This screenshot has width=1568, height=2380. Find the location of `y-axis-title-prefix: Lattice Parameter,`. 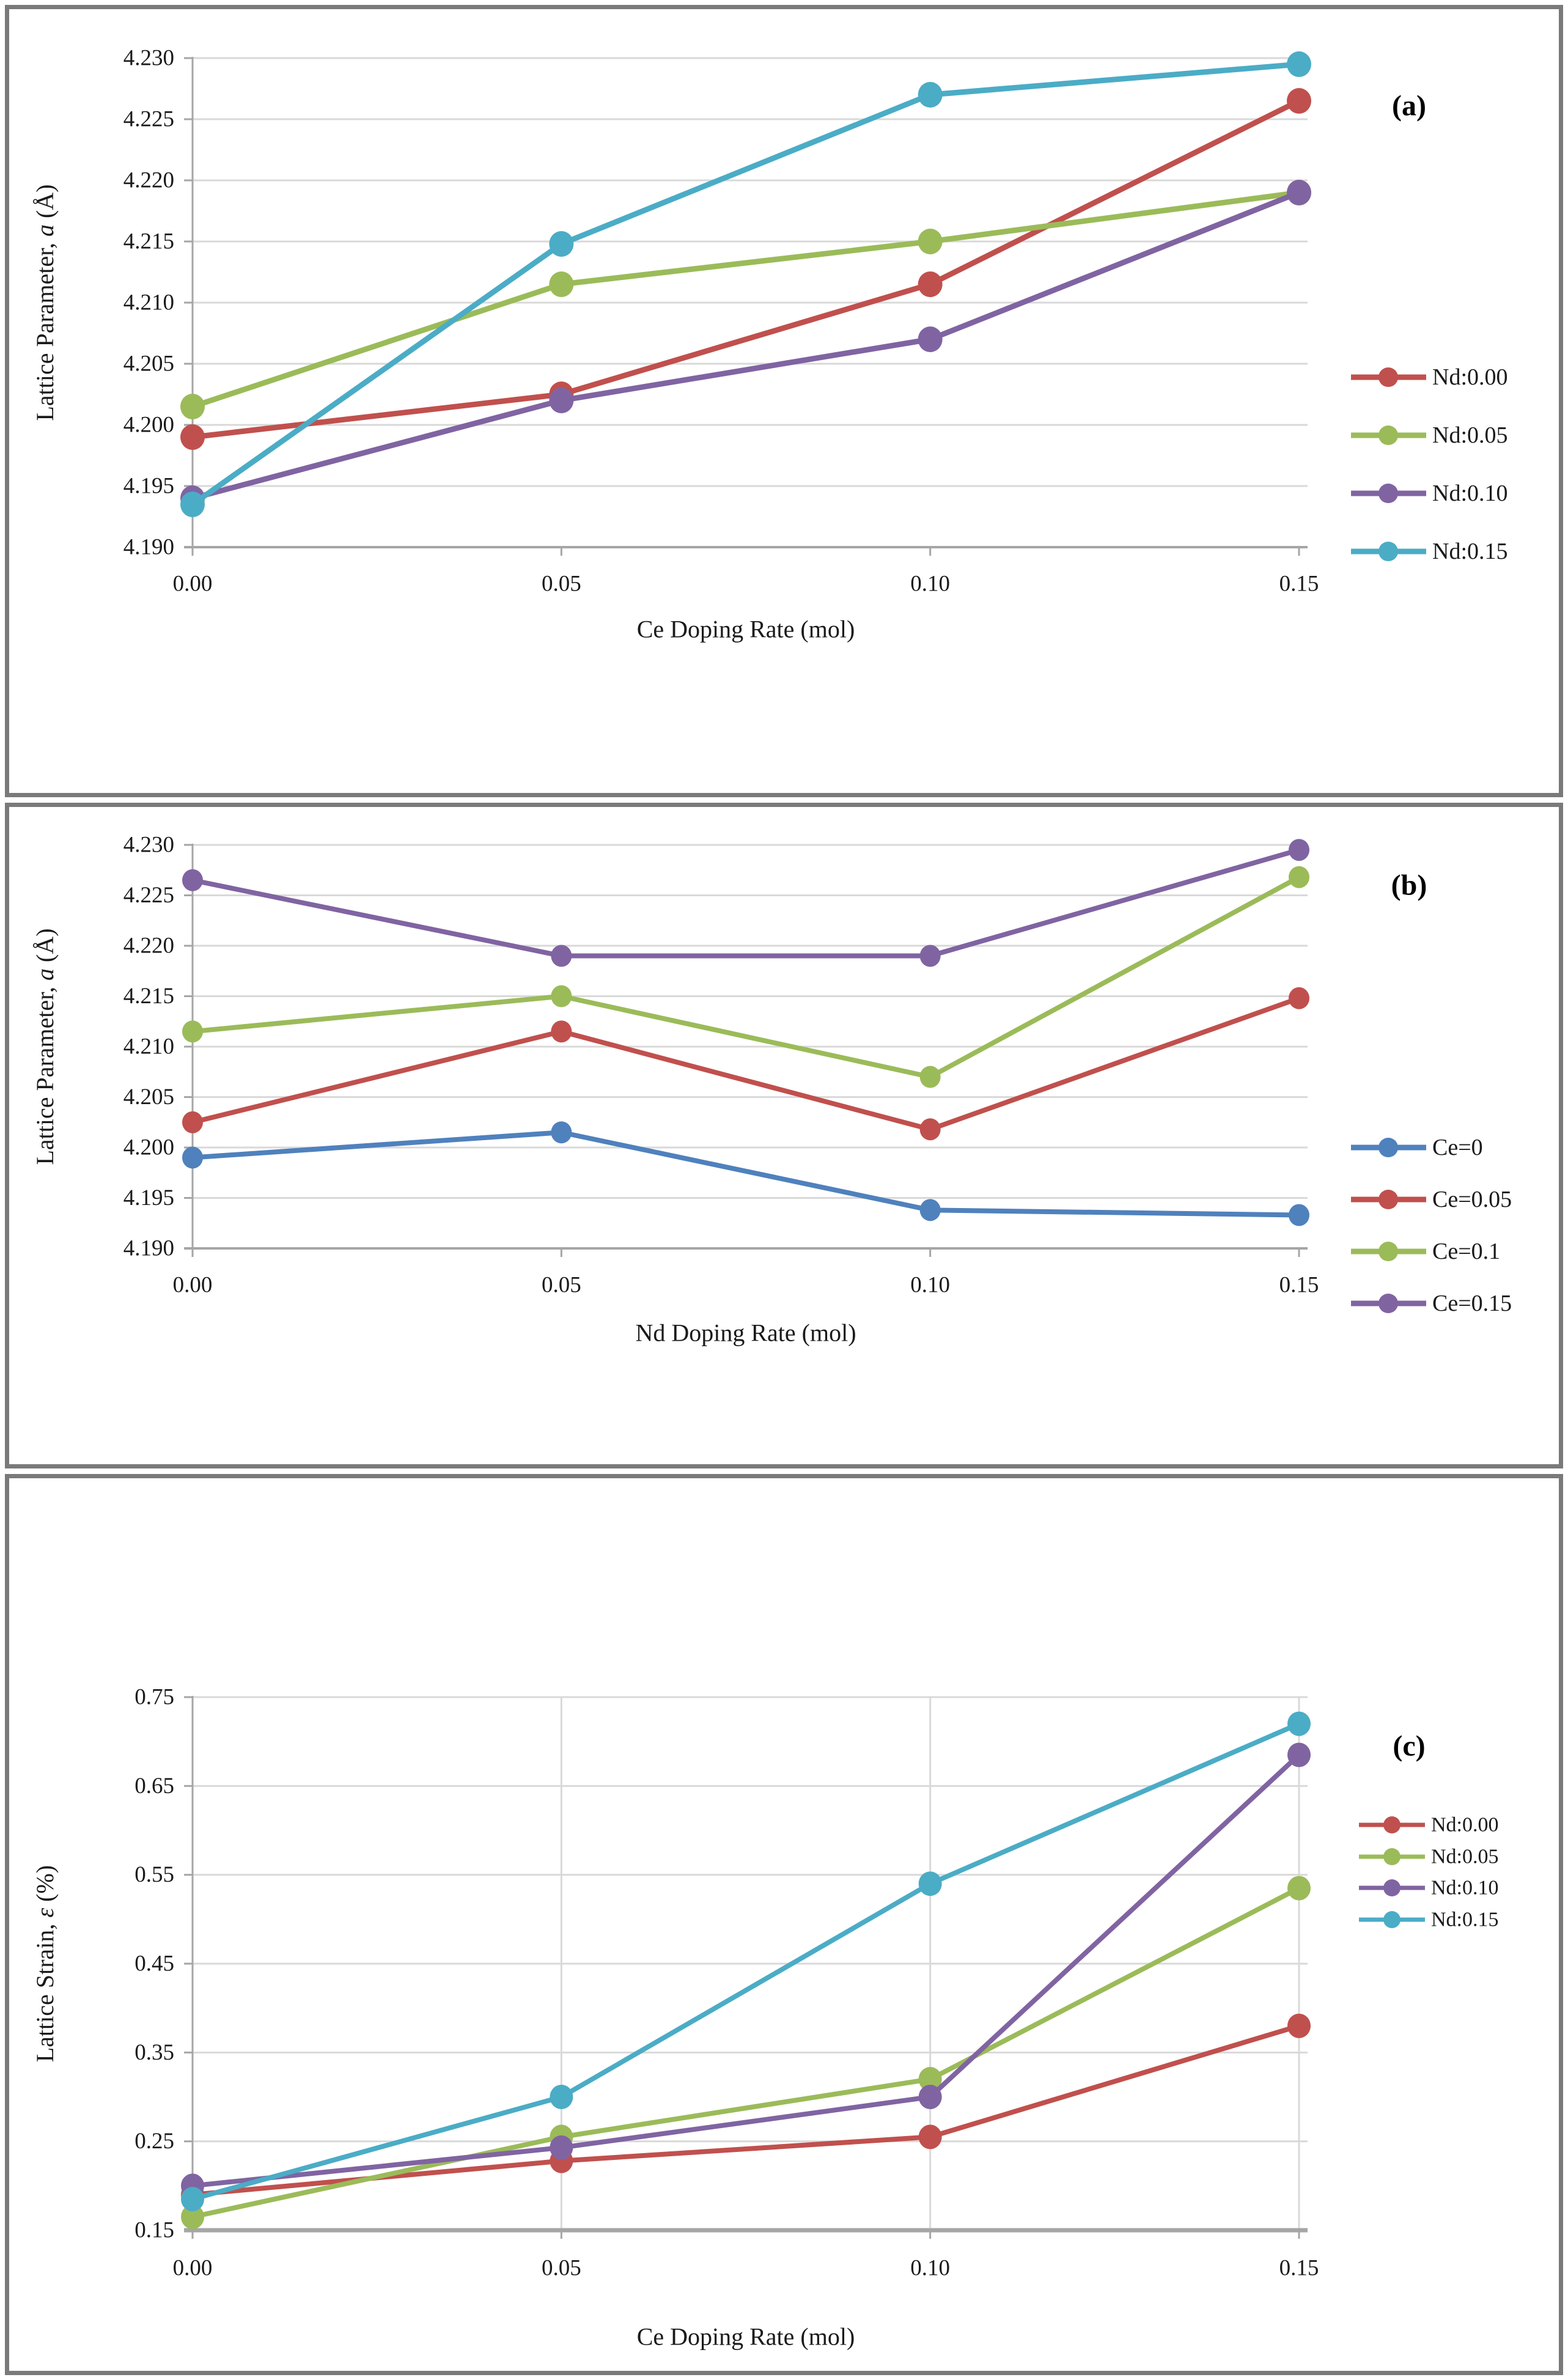

y-axis-title-prefix: Lattice Parameter, is located at coordinates (45, 1073).